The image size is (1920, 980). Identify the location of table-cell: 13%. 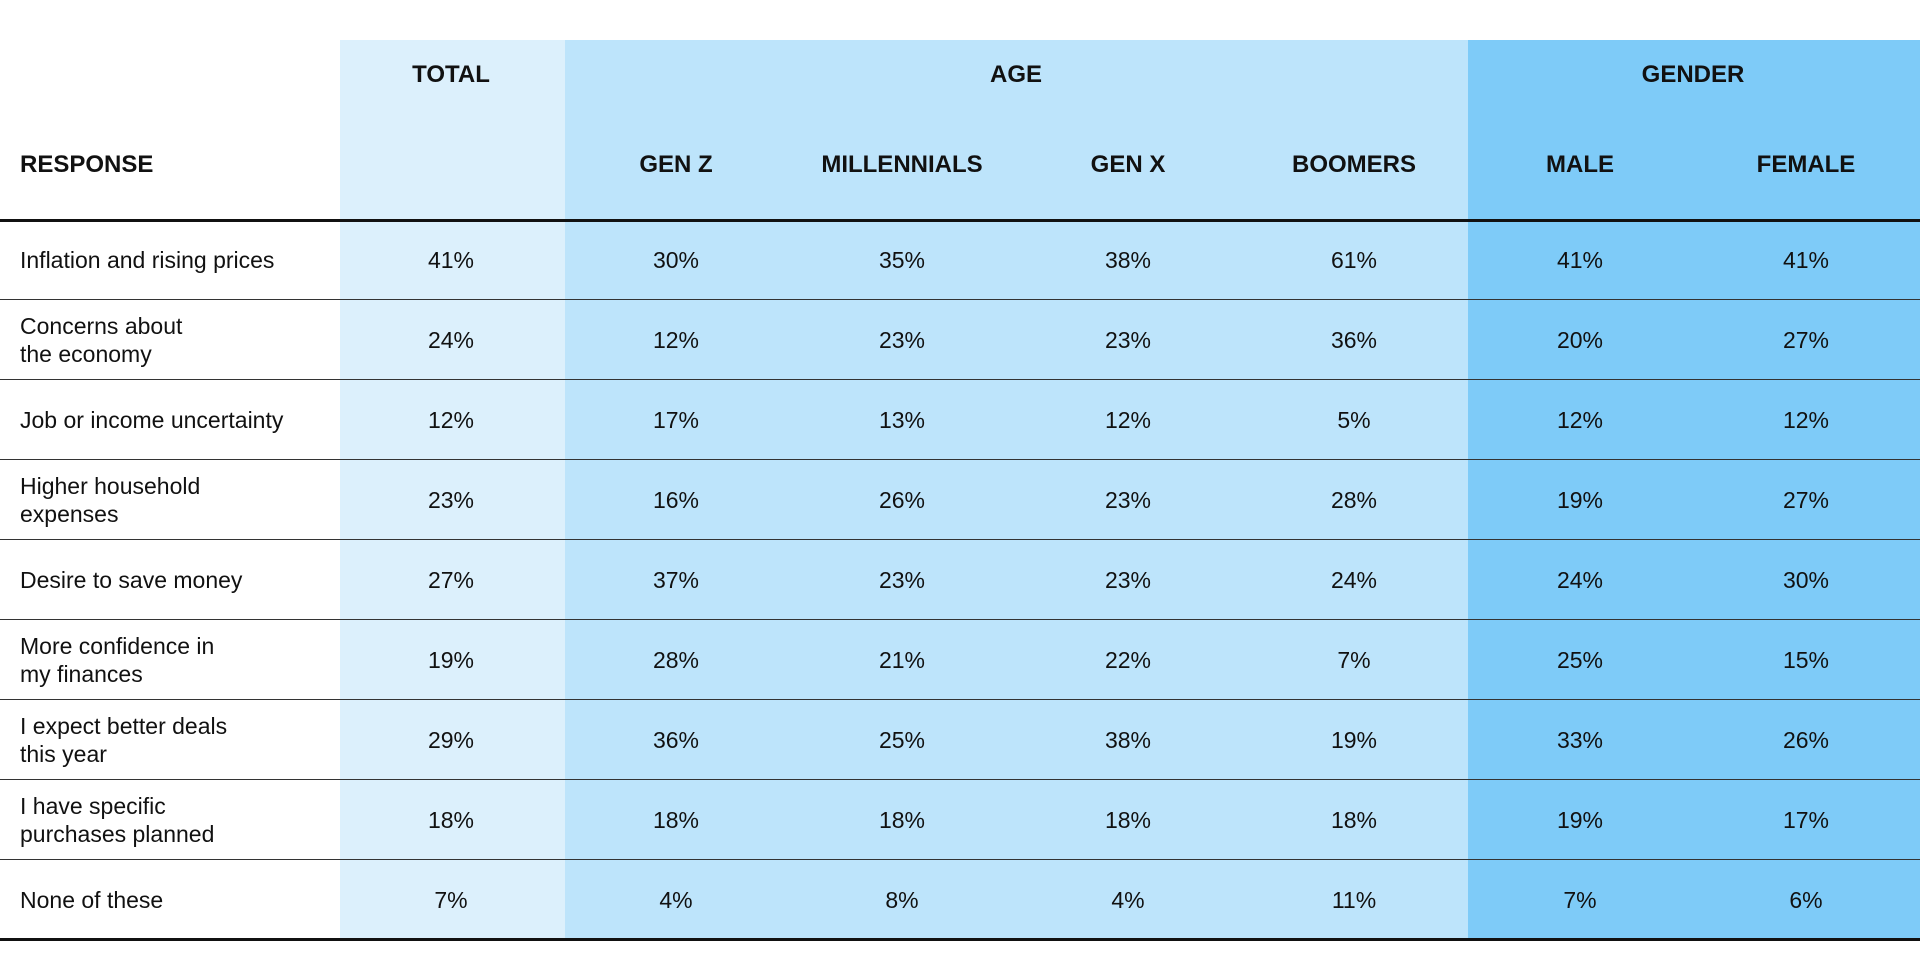
(902, 419).